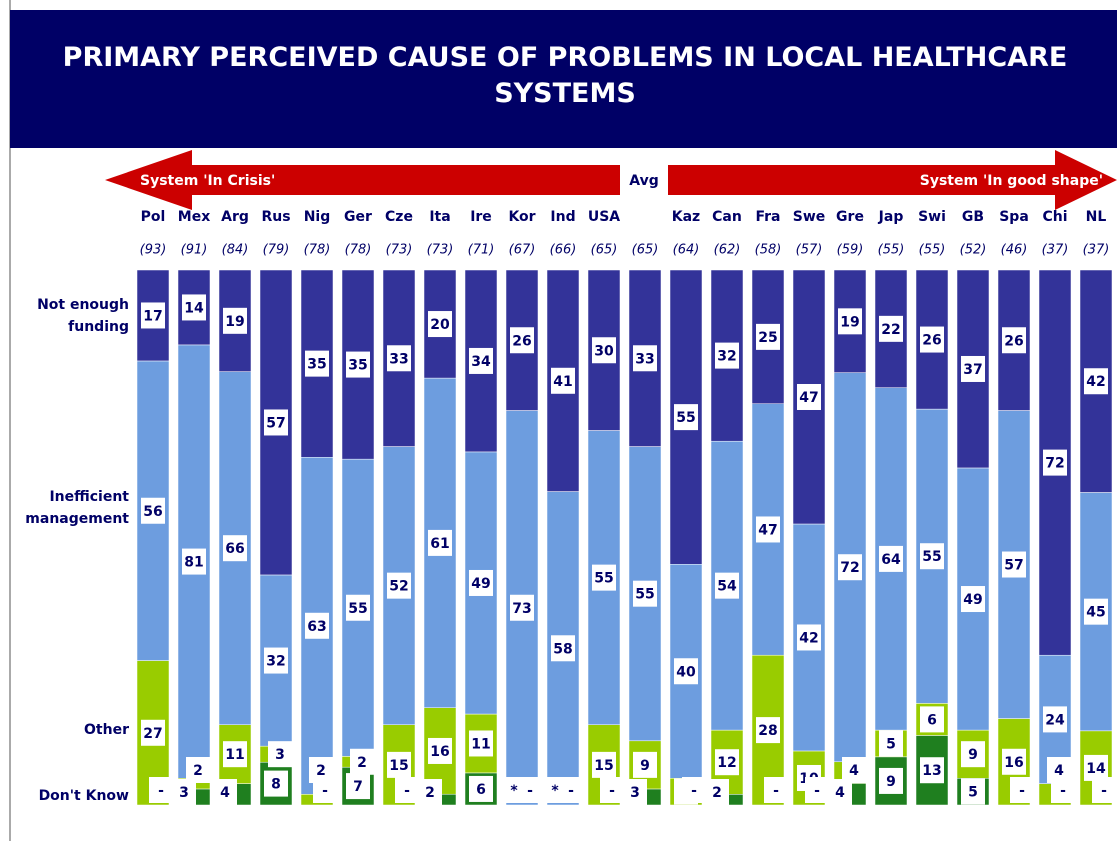 This screenshot has width=1117, height=841. I want to click on data-label: 41, so click(562, 382).